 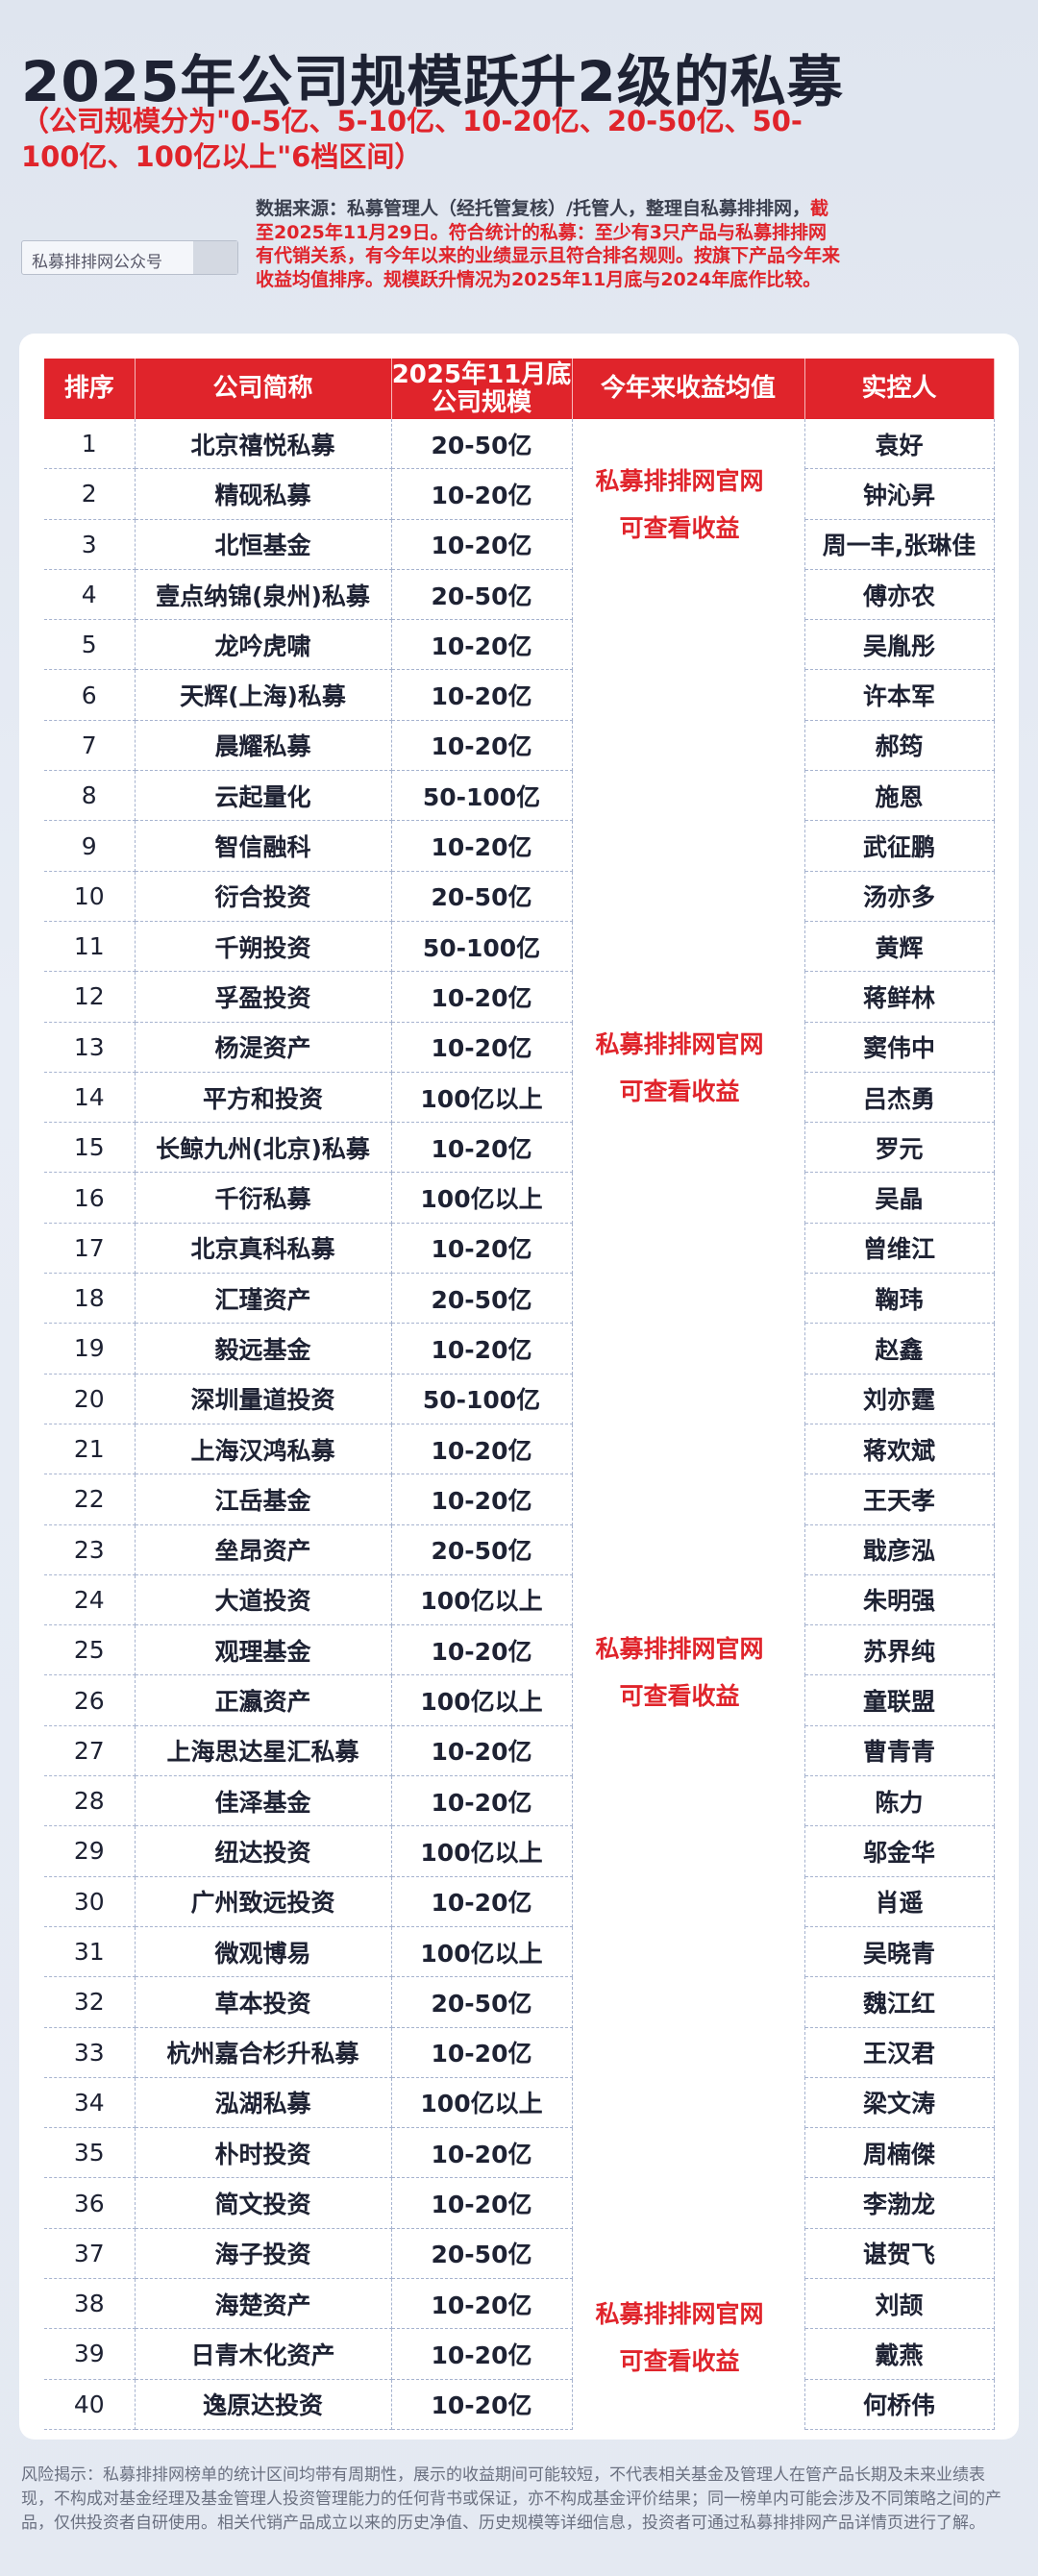 I want to click on company: 千朔投资, so click(x=263, y=947).